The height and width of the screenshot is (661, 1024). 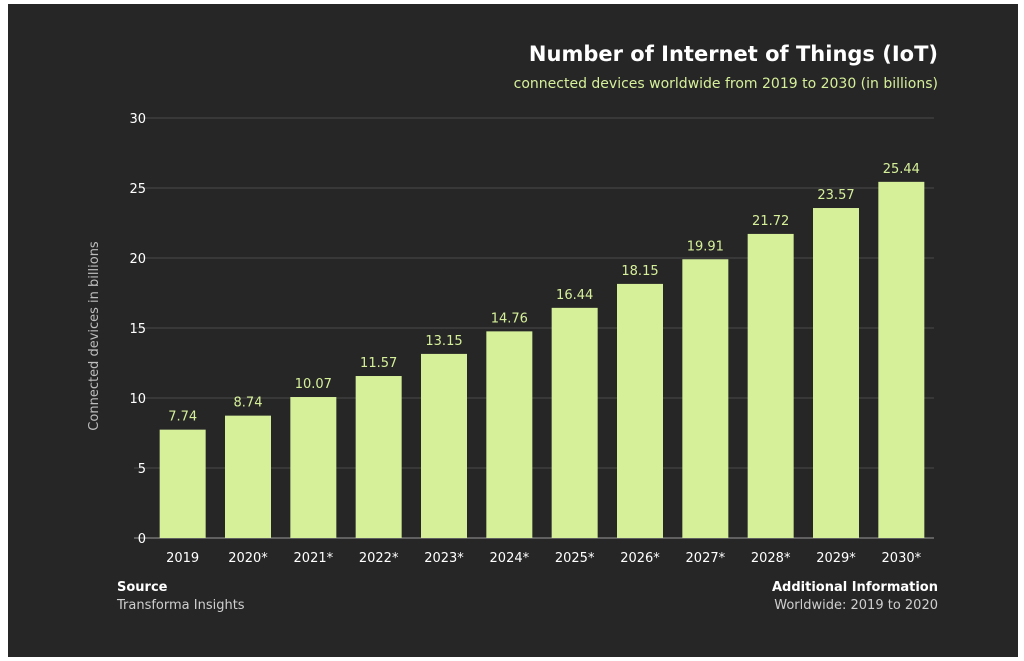 I want to click on bar-2020, so click(x=248, y=476).